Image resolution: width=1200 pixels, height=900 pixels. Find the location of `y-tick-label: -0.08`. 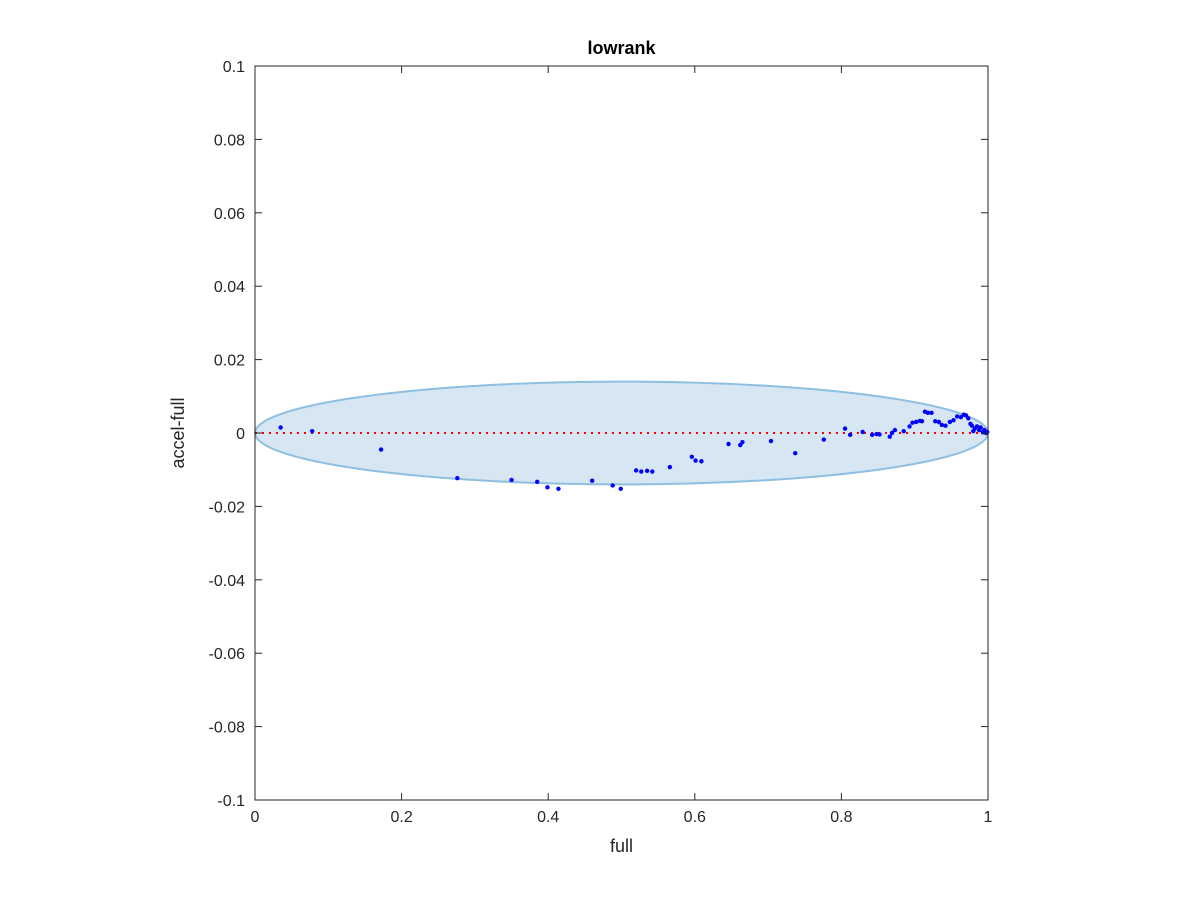

y-tick-label: -0.08 is located at coordinates (227, 728).